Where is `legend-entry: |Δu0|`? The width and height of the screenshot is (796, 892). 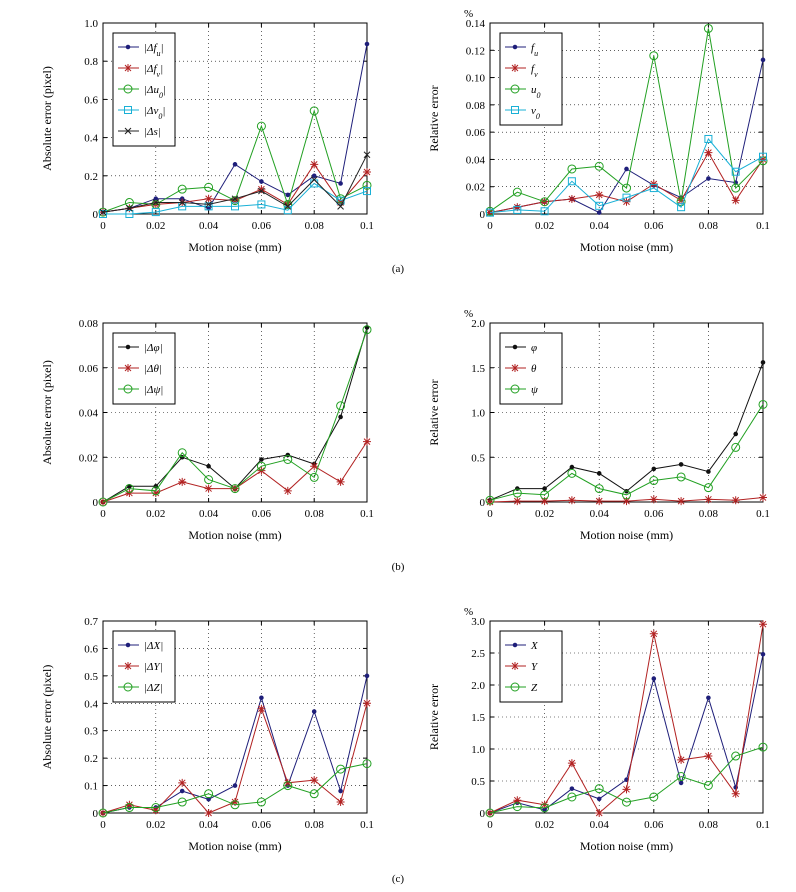
legend-entry: |Δu0| is located at coordinates (155, 92).